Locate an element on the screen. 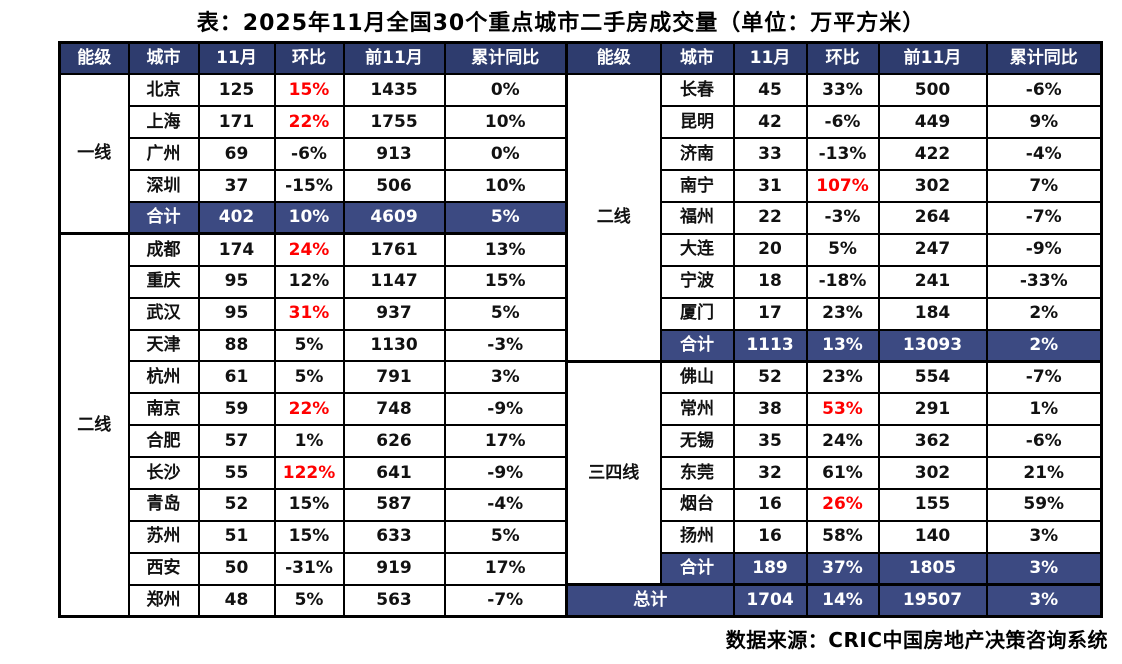 Image resolution: width=1122 pixels, height=664 pixels. city-row: 福州 22 -3% 264 -7% is located at coordinates (835, 217).